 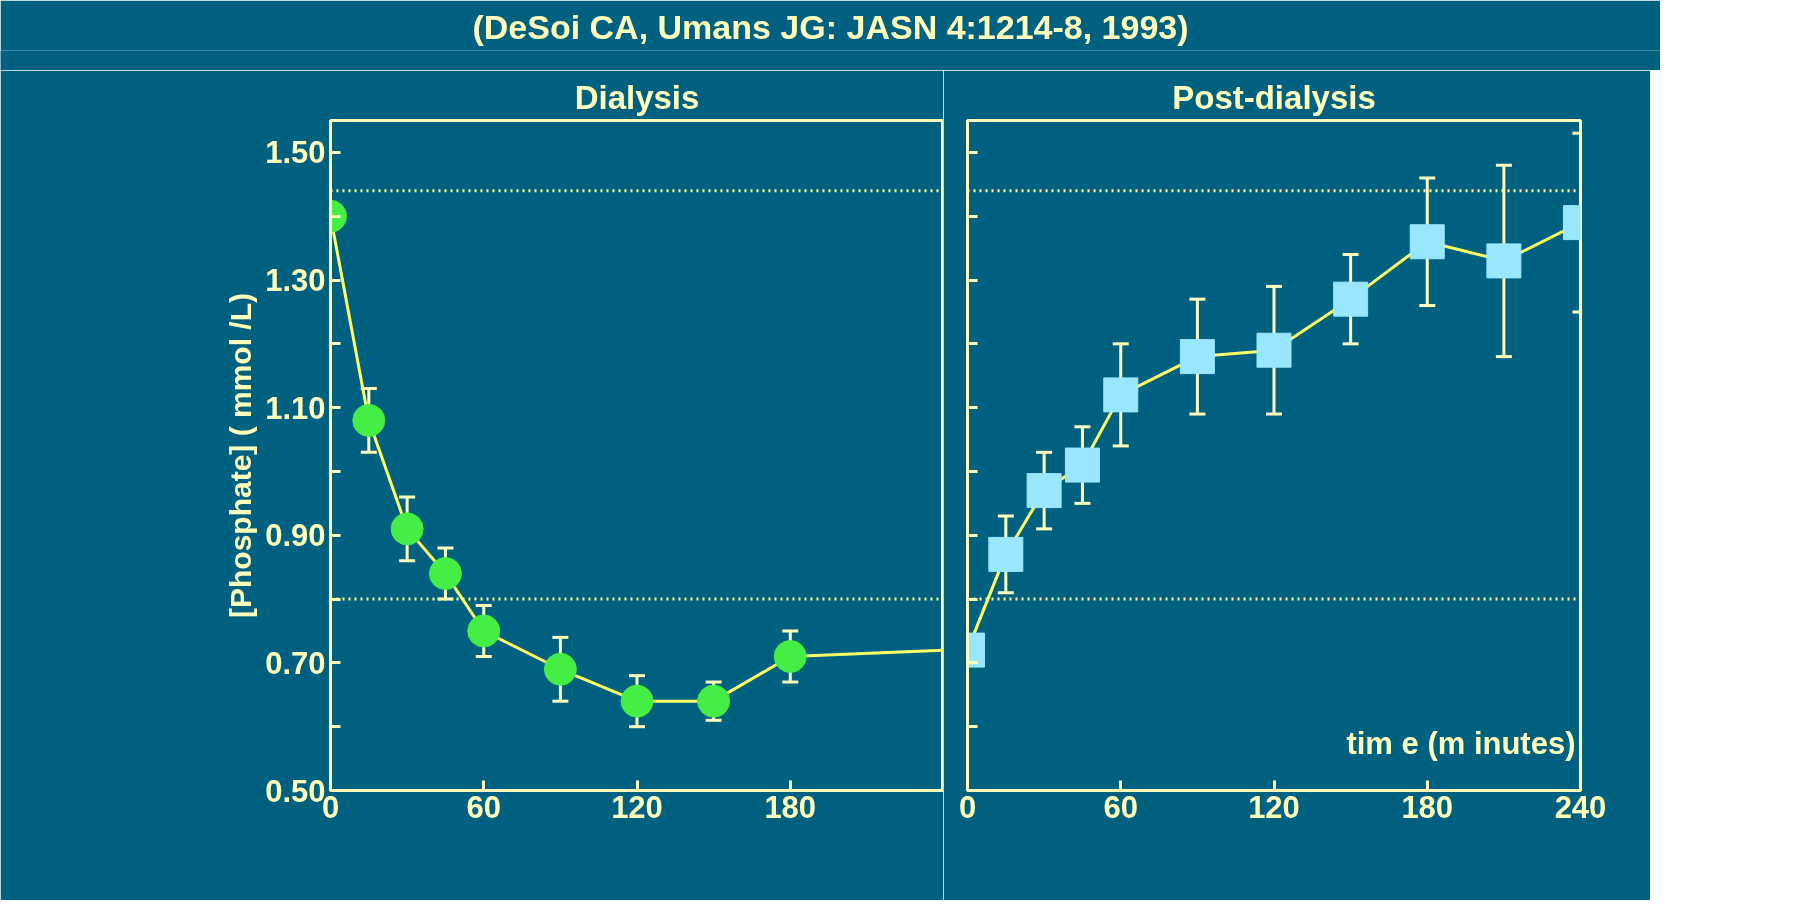 What do you see at coordinates (295, 153) in the screenshot?
I see `y-tick-label: 1.50` at bounding box center [295, 153].